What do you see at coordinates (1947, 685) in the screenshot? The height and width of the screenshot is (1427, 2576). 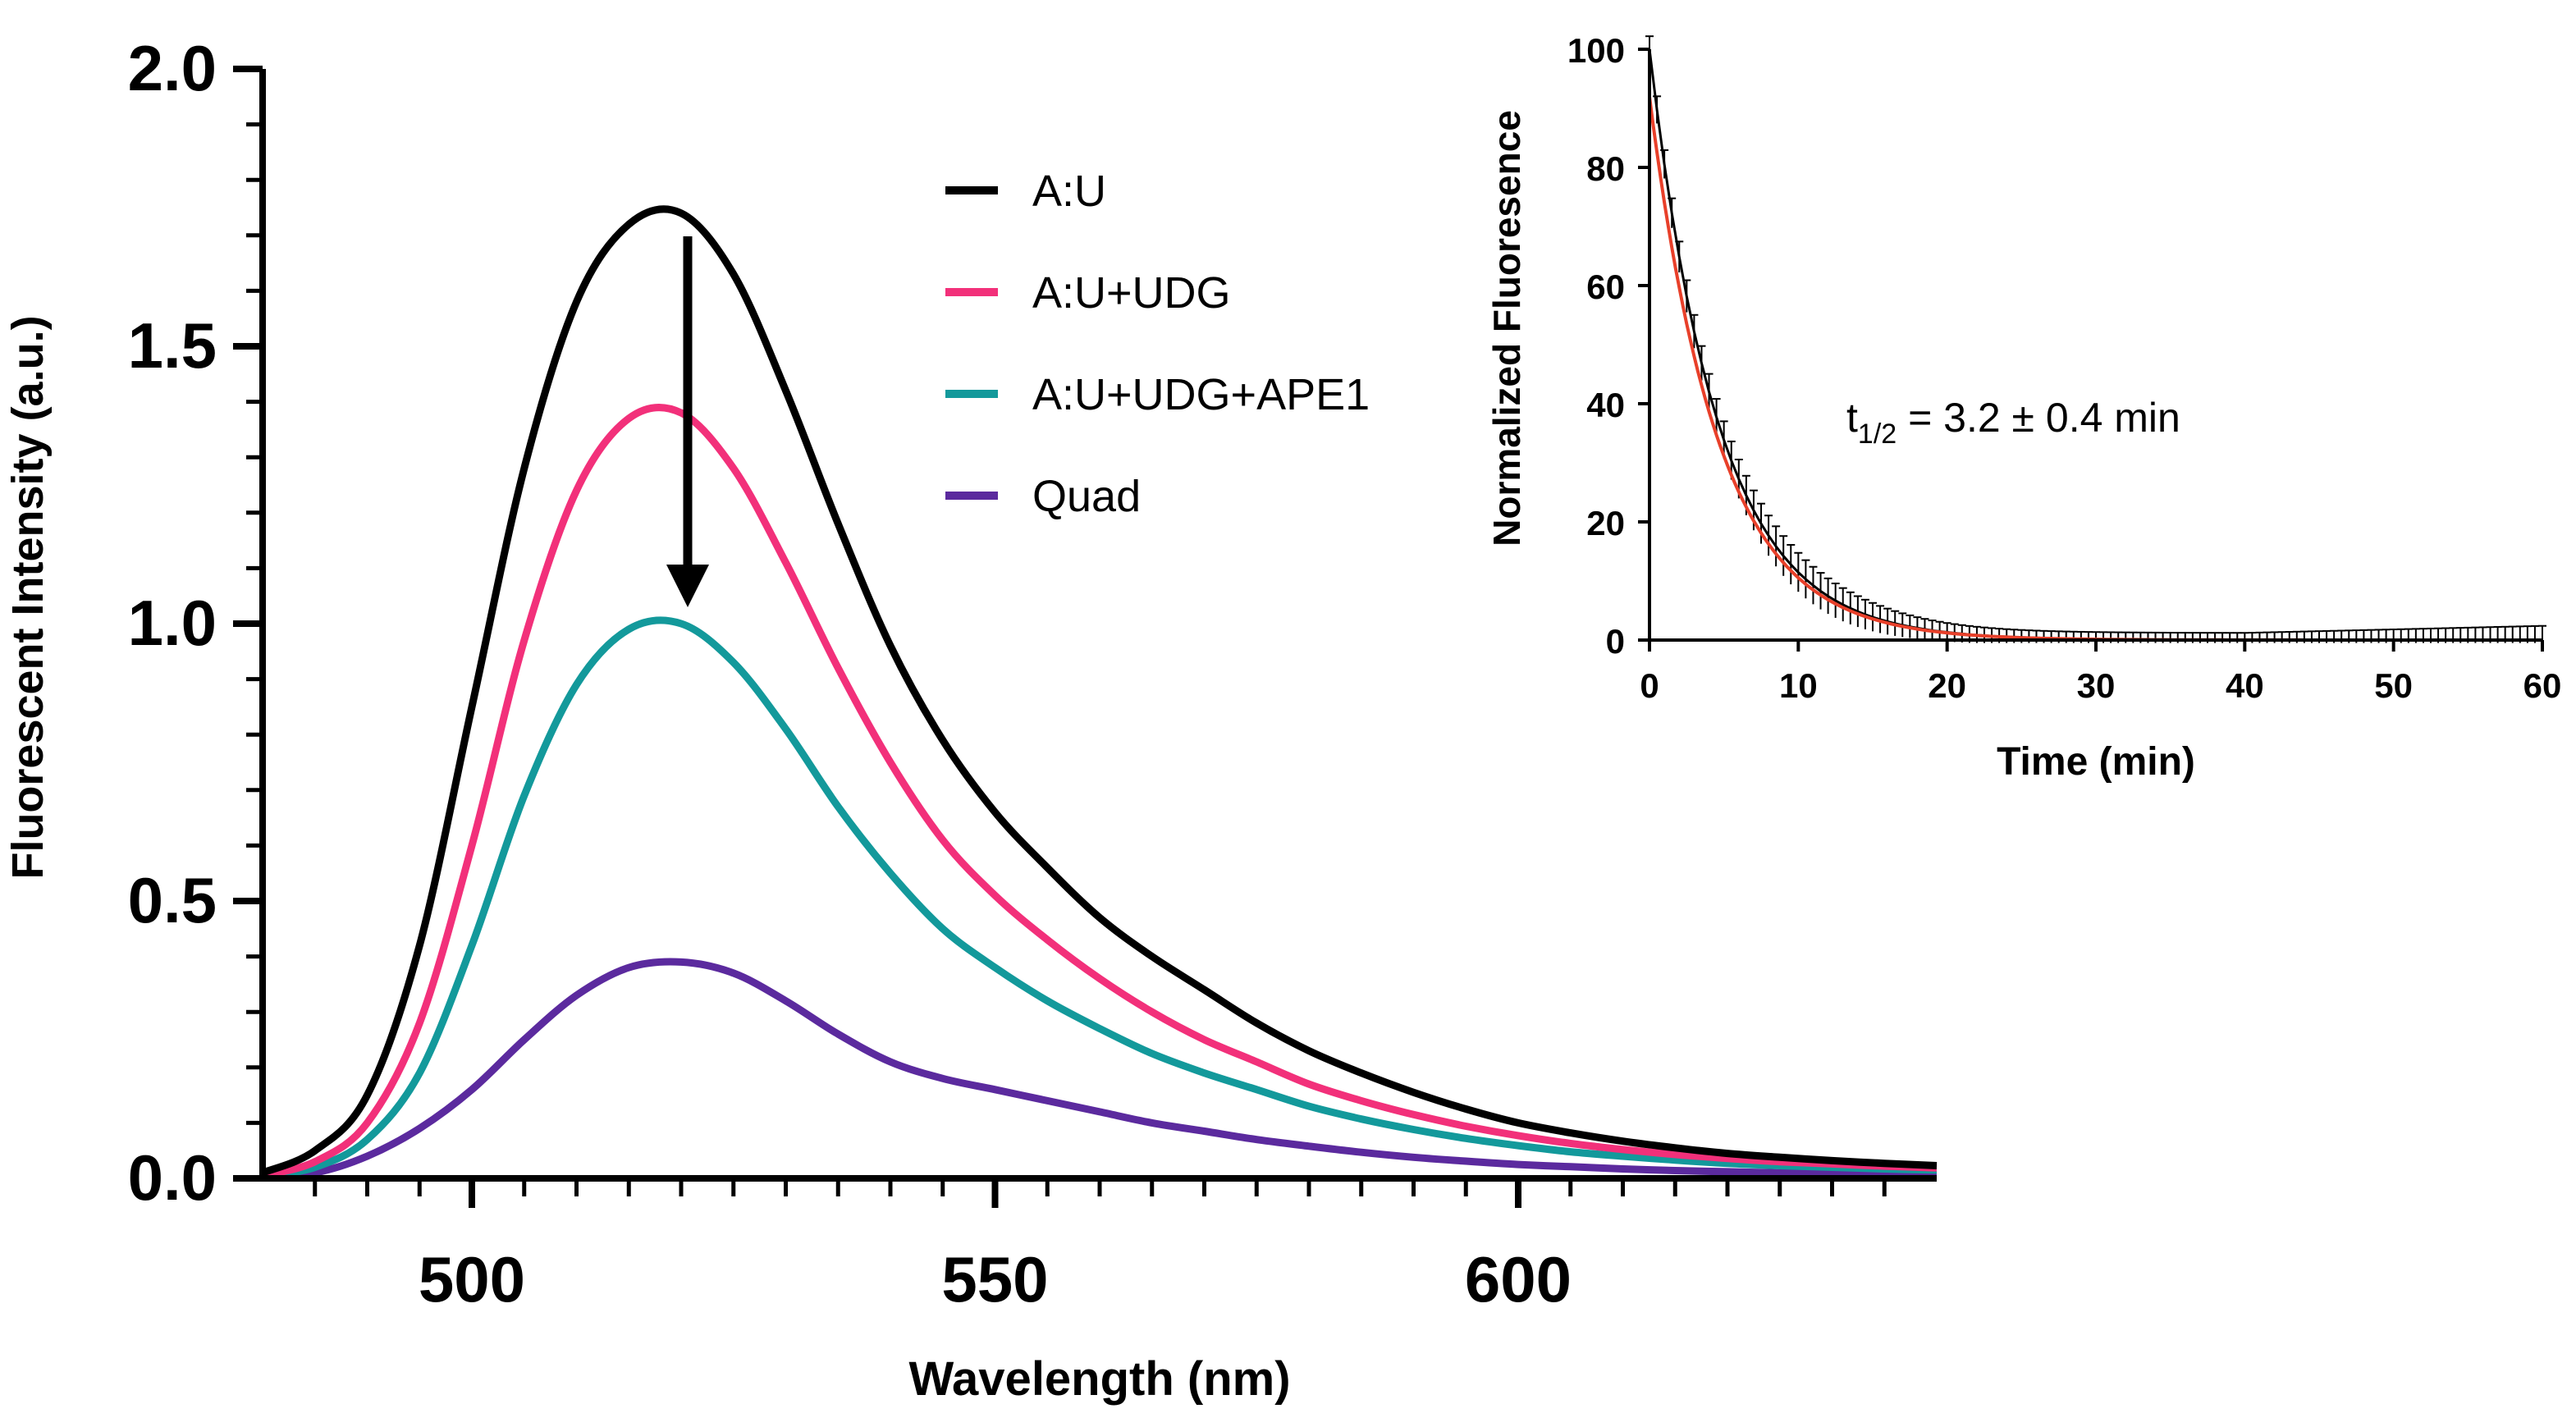 I see `inset-x-tick-label: 20` at bounding box center [1947, 685].